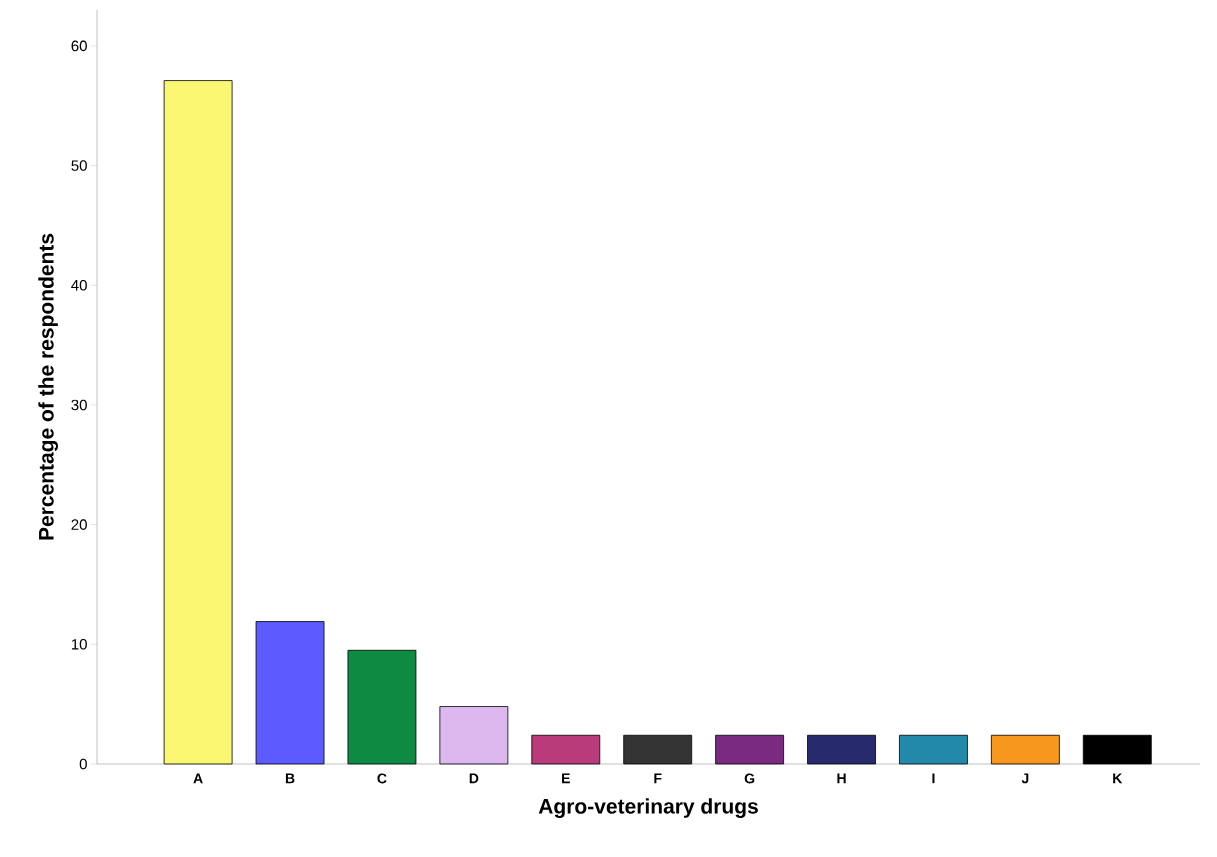 The width and height of the screenshot is (1217, 857). What do you see at coordinates (79, 165) in the screenshot?
I see `y-tick-label: 50` at bounding box center [79, 165].